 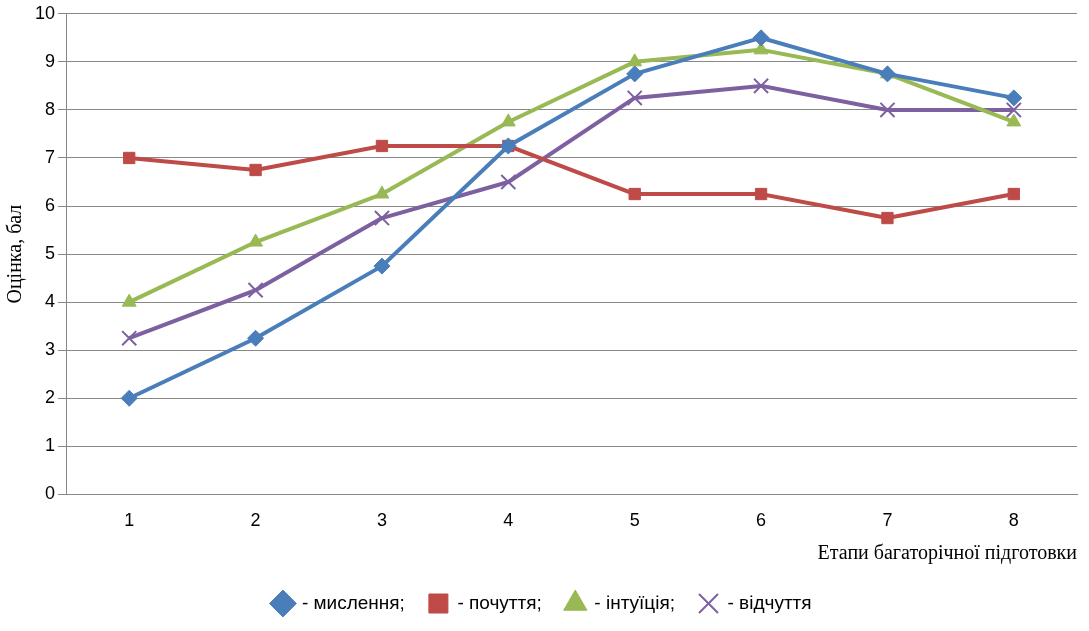 What do you see at coordinates (15, 254) in the screenshot?
I see `y-axis-title: Оцінка, бал` at bounding box center [15, 254].